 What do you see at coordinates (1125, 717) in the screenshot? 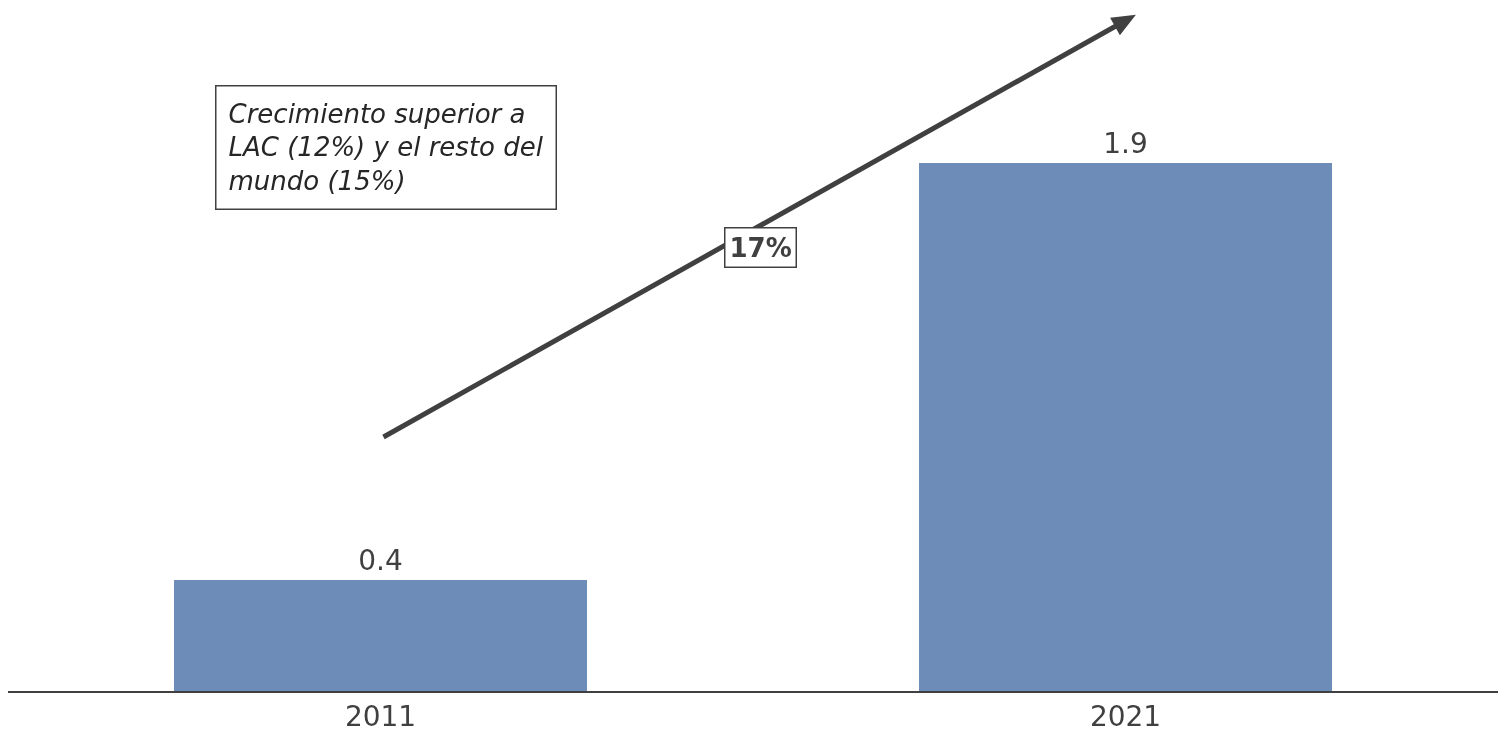
I see `x-tick-label: 2021` at bounding box center [1125, 717].